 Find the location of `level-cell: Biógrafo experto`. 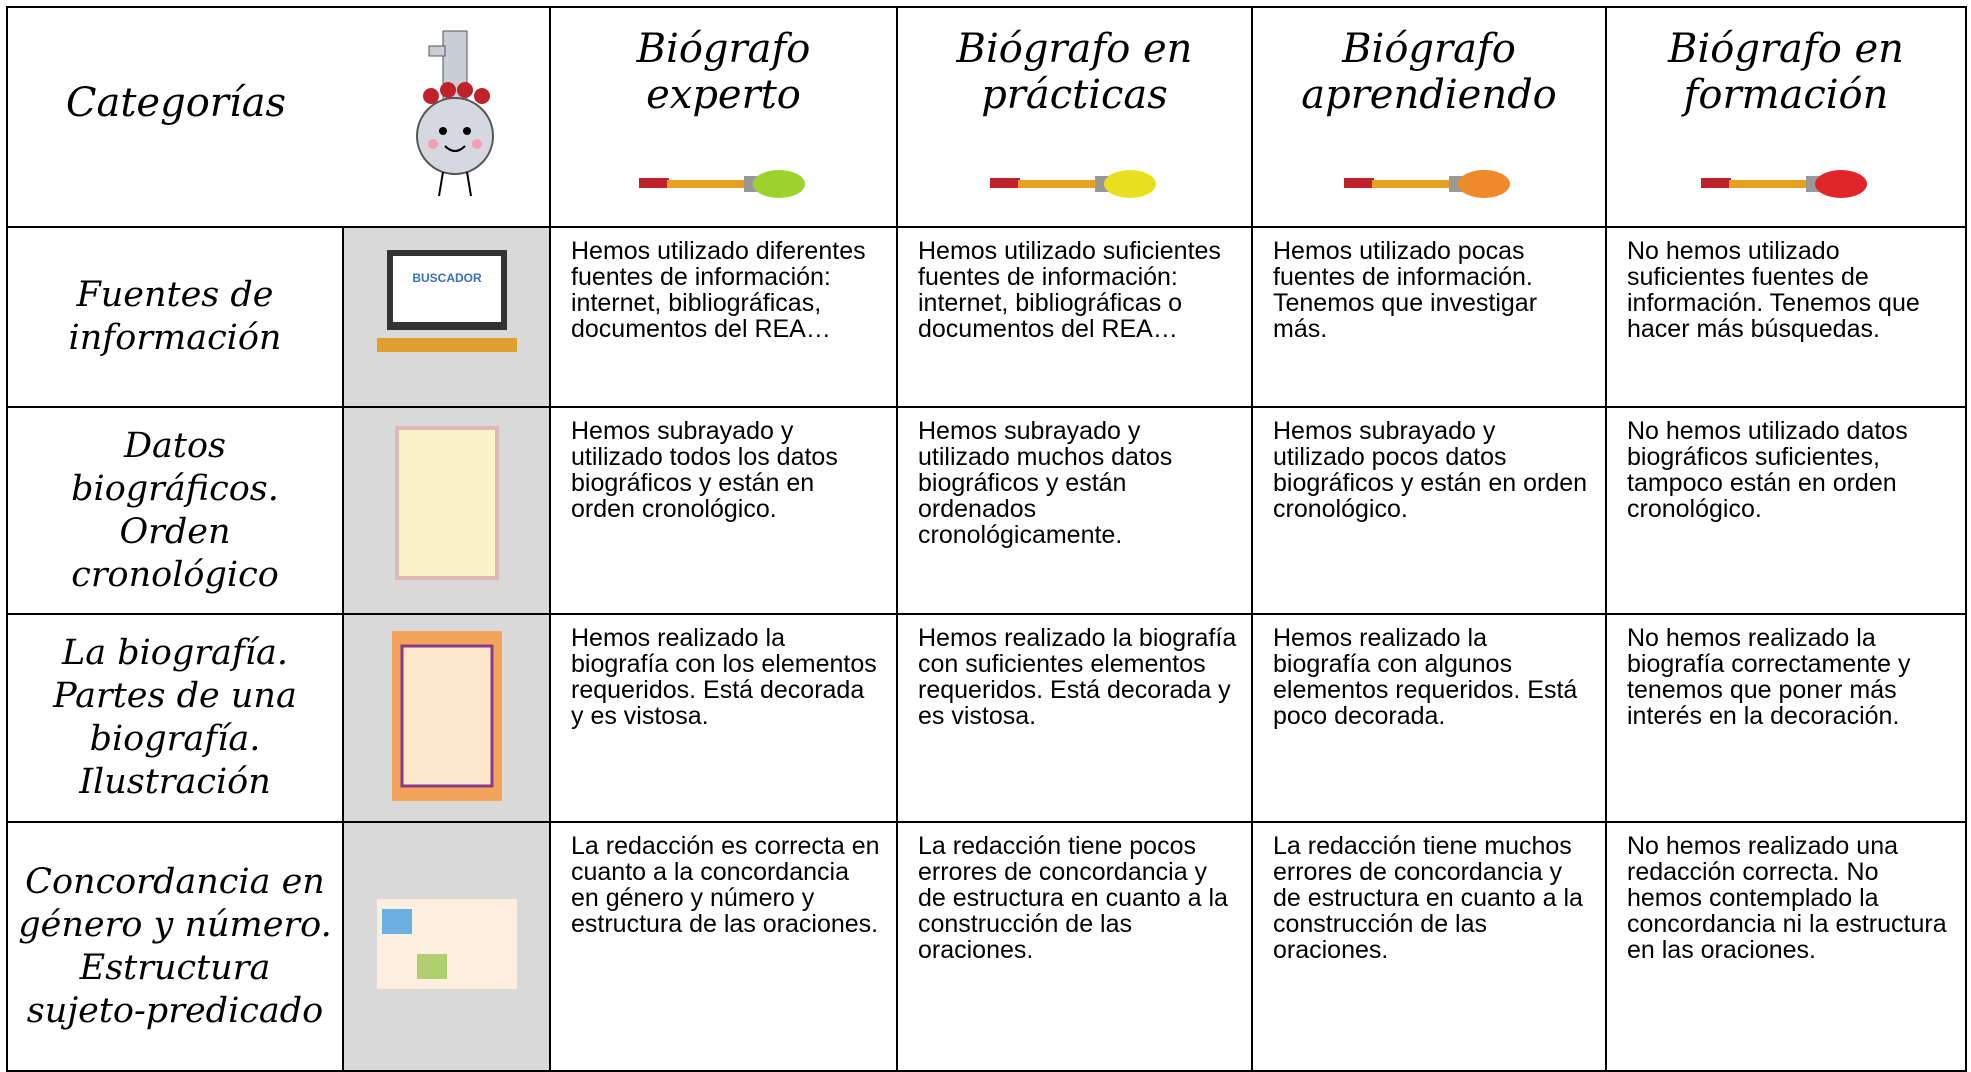

level-cell: Biógrafo experto is located at coordinates (723, 117).